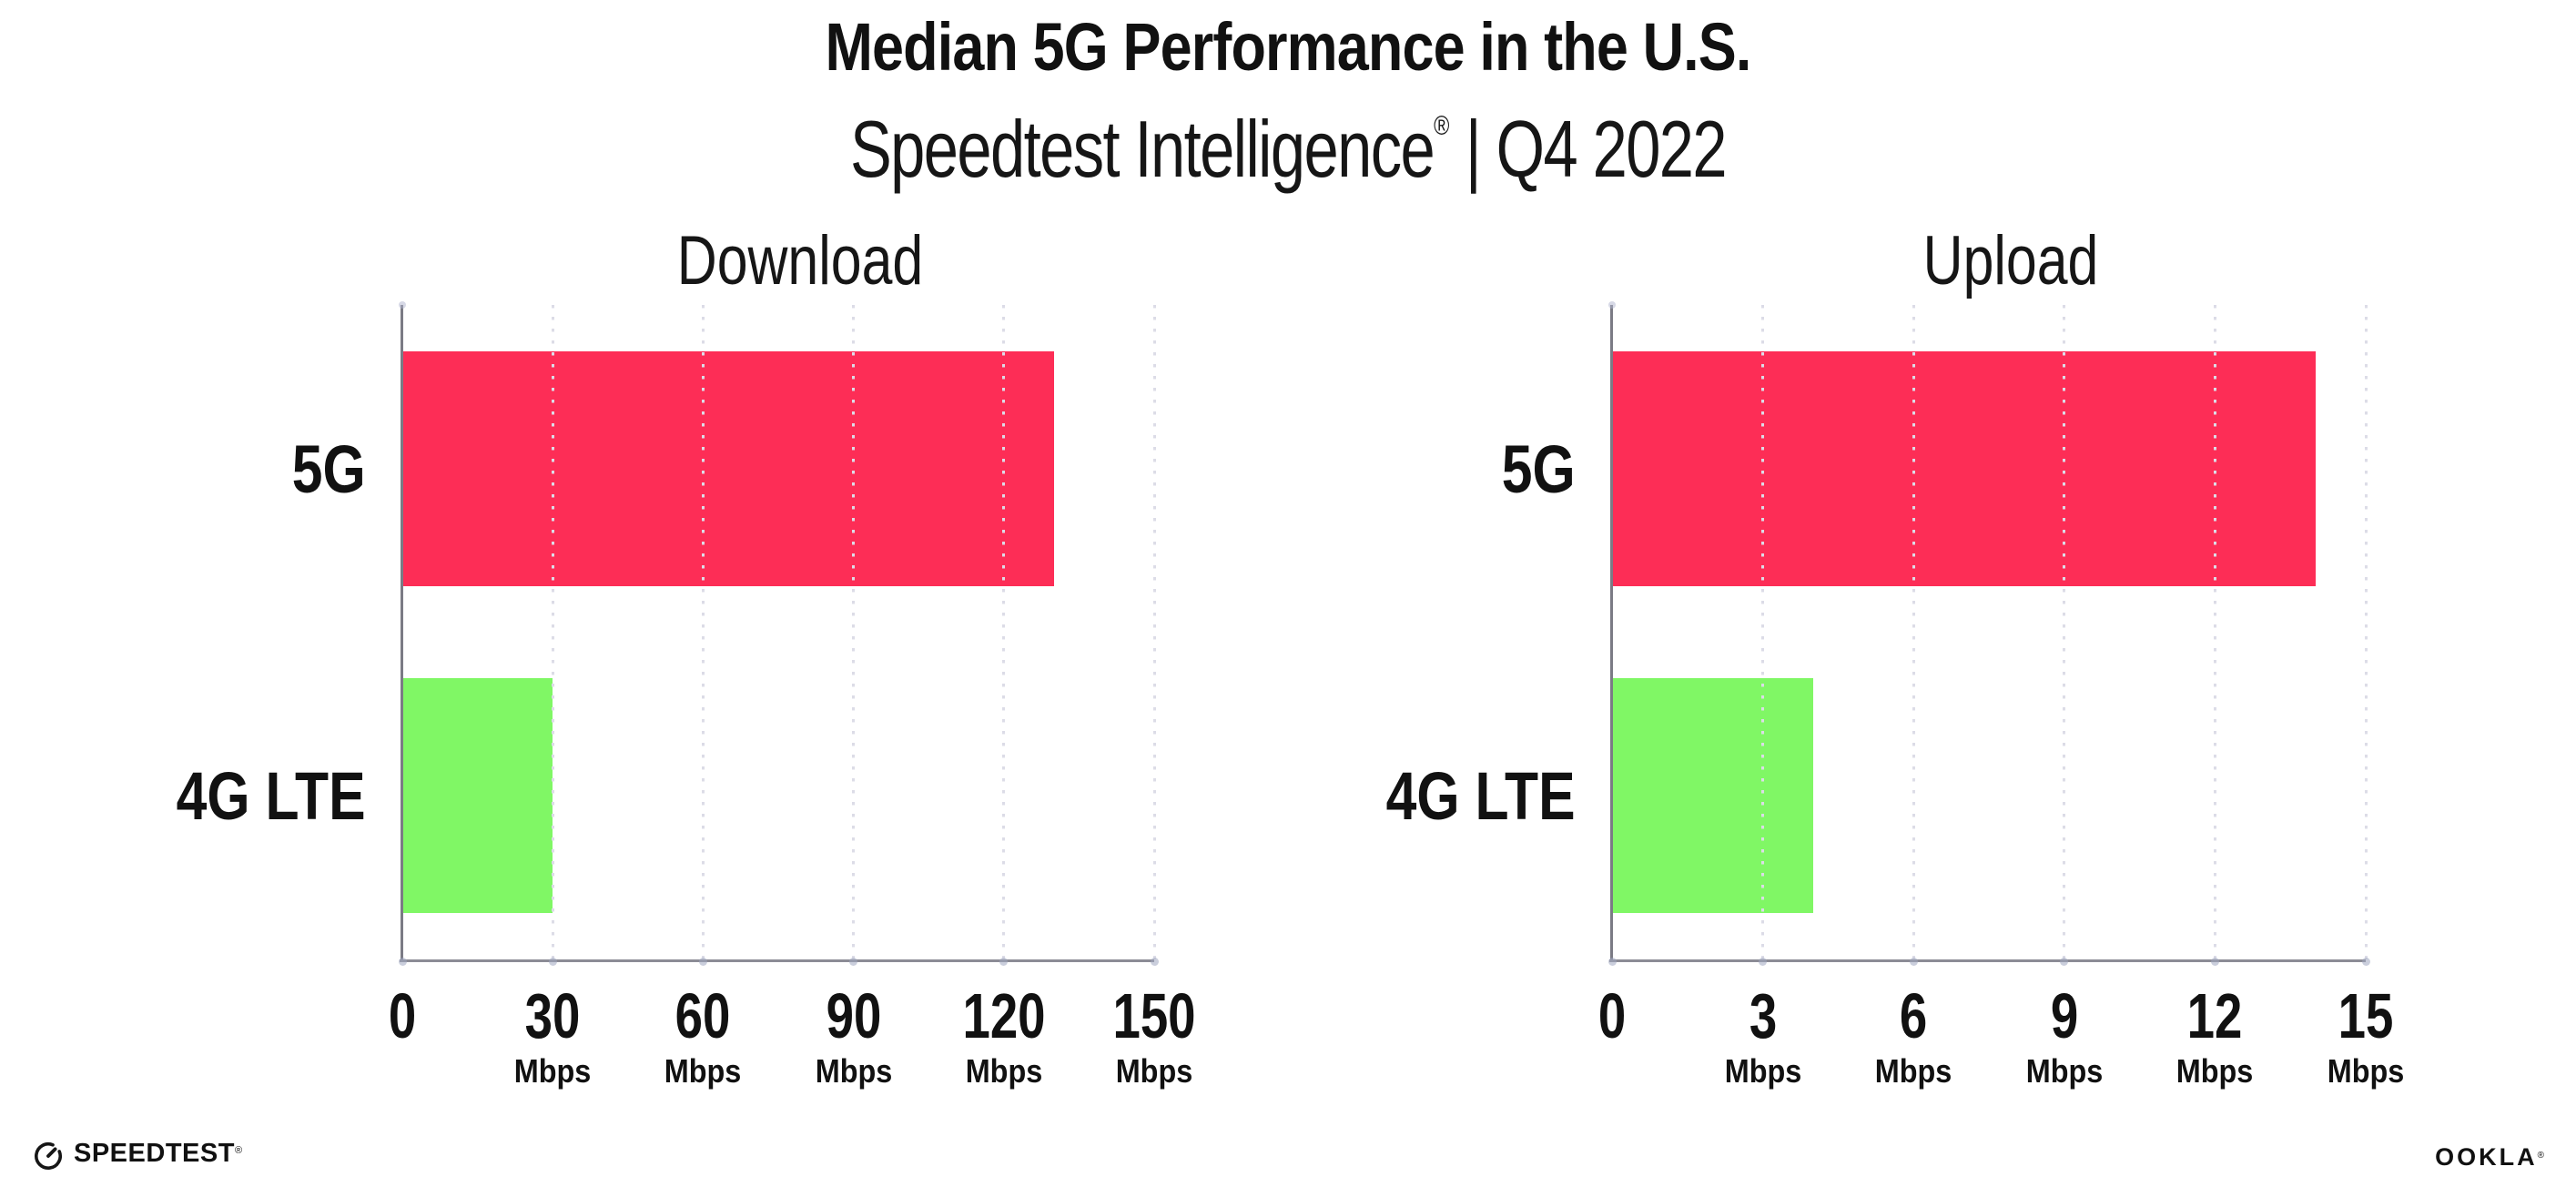 The height and width of the screenshot is (1197, 2576). I want to click on x-tick-value: 6, so click(1914, 1015).